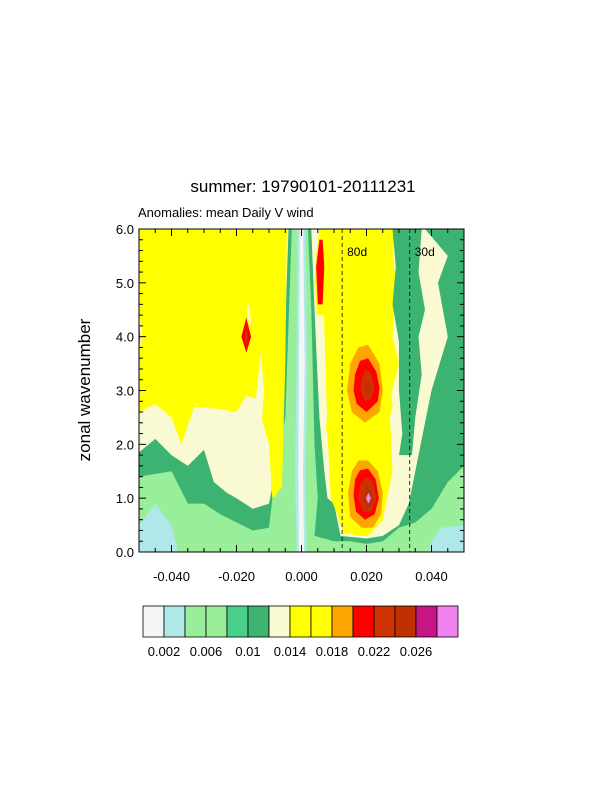 The width and height of the screenshot is (607, 787). Describe the element at coordinates (374, 651) in the screenshot. I see `colorbar-label: 0.022` at that location.